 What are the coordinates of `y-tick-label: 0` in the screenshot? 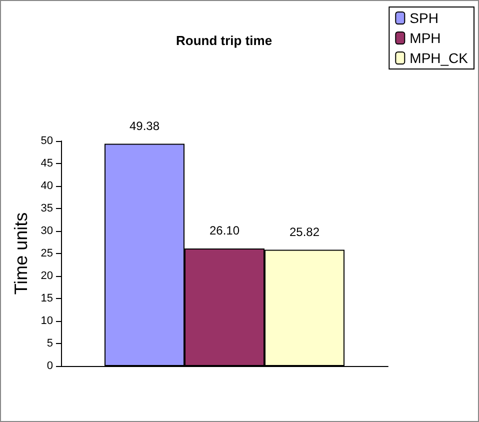 It's located at (49, 366).